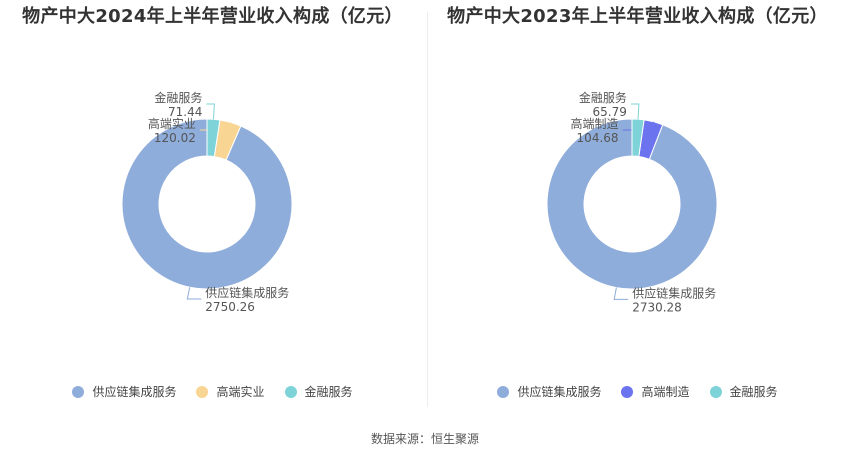 This screenshot has height=459, width=850. Describe the element at coordinates (427, 209) in the screenshot. I see `panel-divider` at that location.